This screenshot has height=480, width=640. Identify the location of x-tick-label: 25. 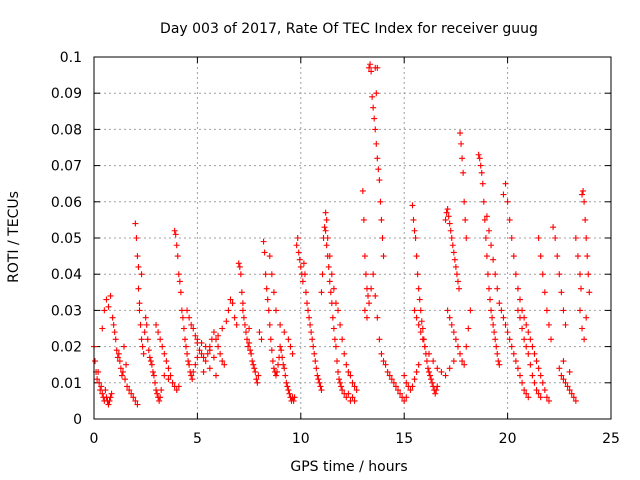
(611, 439).